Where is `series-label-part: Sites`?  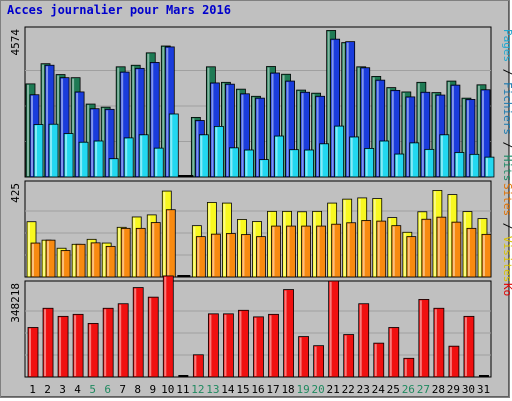
series-label-part: Sites is located at coordinates (506, 199).